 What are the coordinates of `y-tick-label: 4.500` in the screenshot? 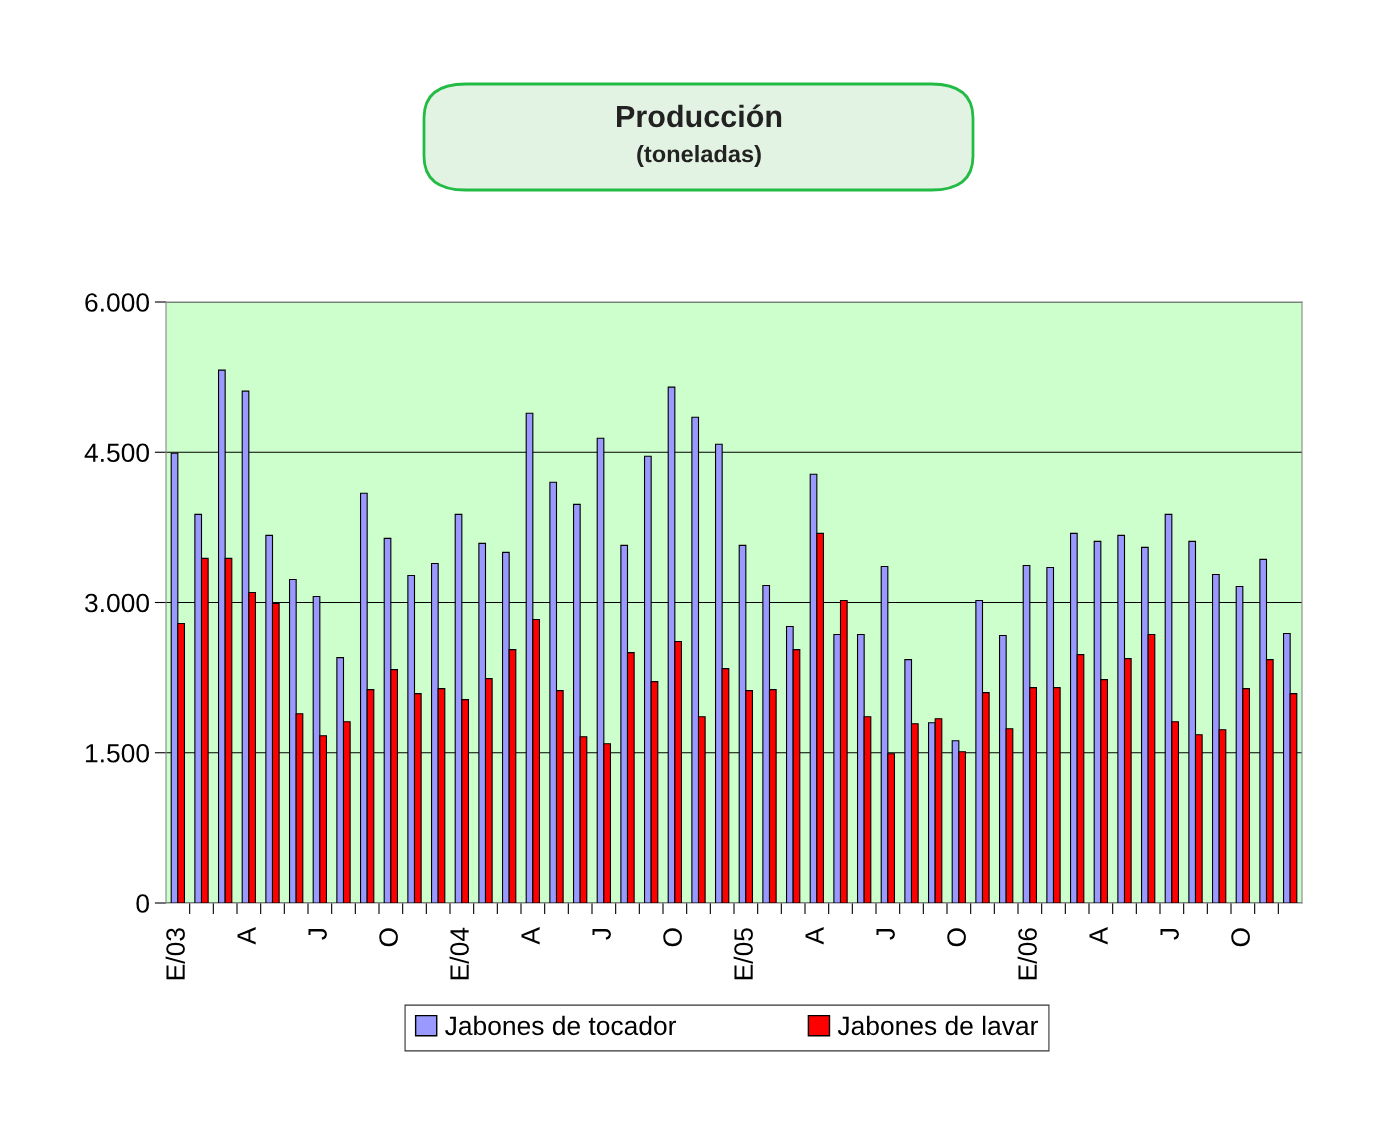 It's located at (116, 453).